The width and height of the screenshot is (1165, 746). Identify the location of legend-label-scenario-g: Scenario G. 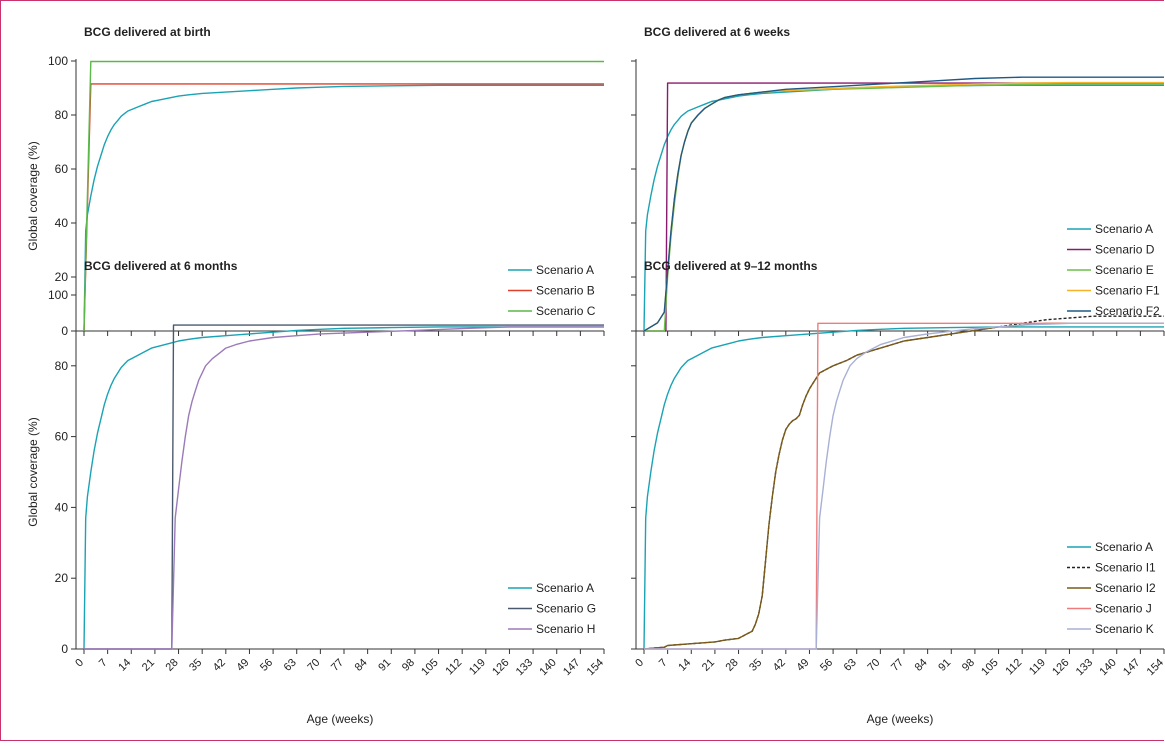
(566, 609).